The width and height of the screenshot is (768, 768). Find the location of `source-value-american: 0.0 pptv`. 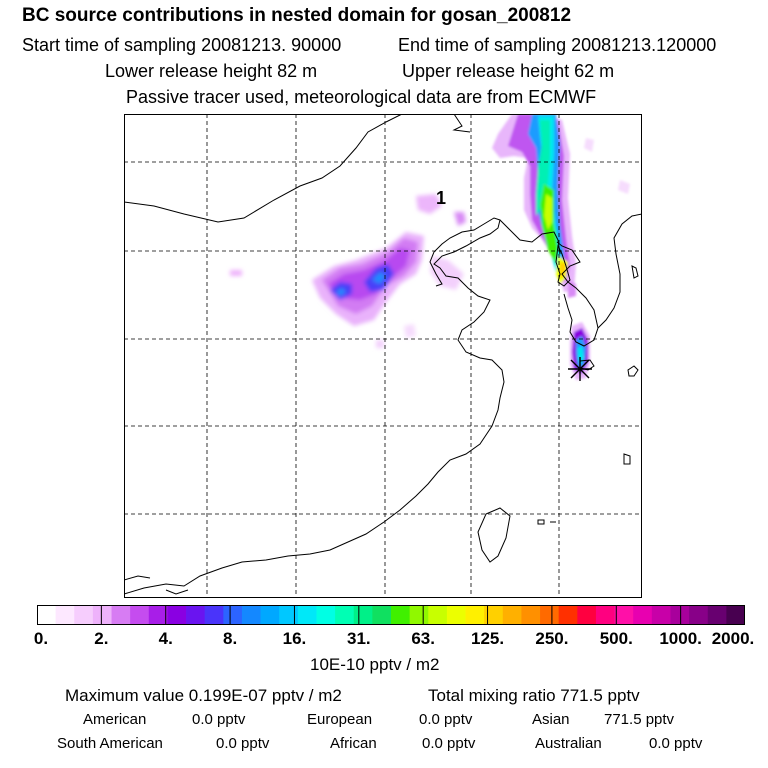

source-value-american: 0.0 pptv is located at coordinates (219, 719).